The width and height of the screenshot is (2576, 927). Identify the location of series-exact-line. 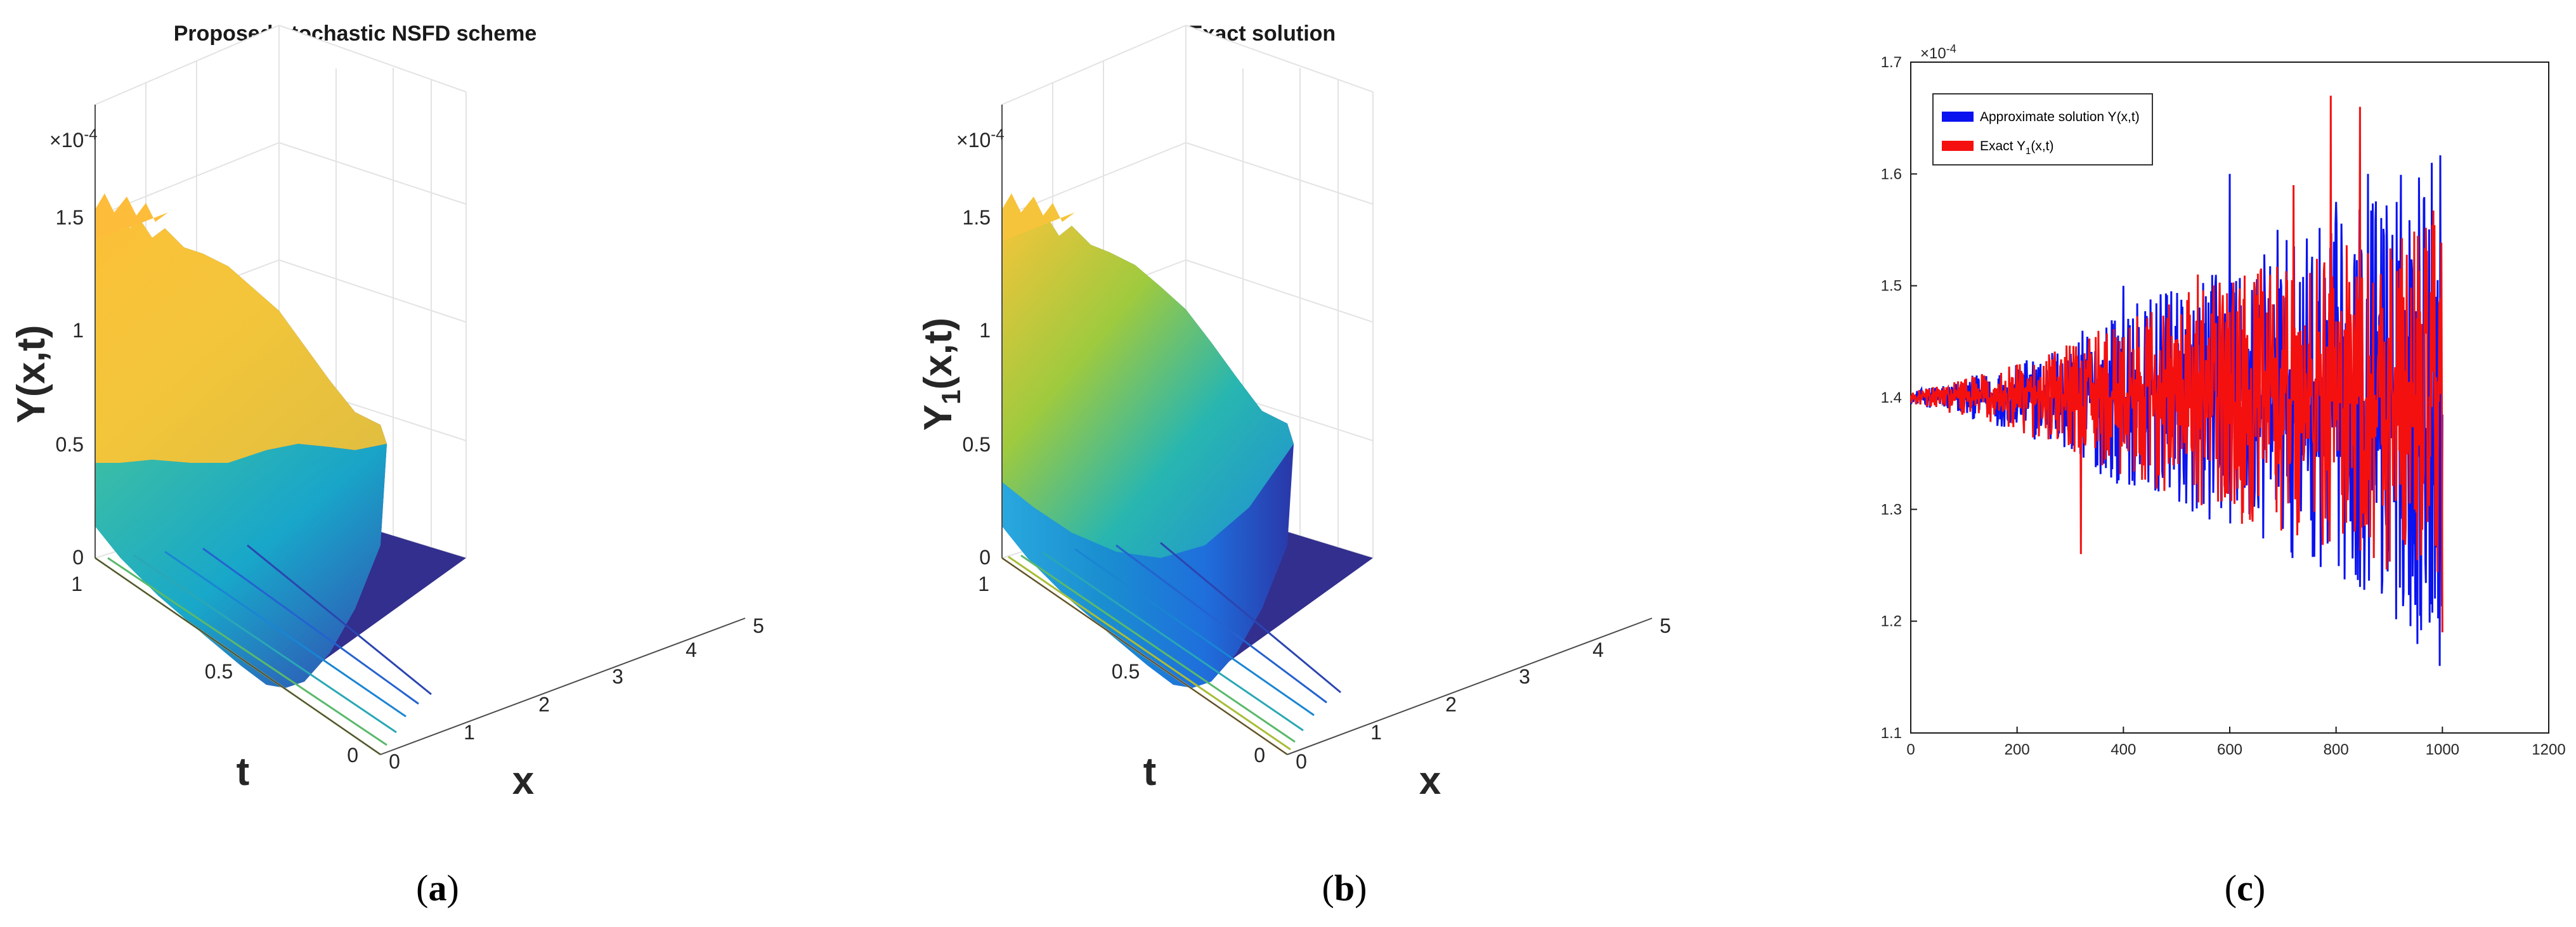
(2176, 364).